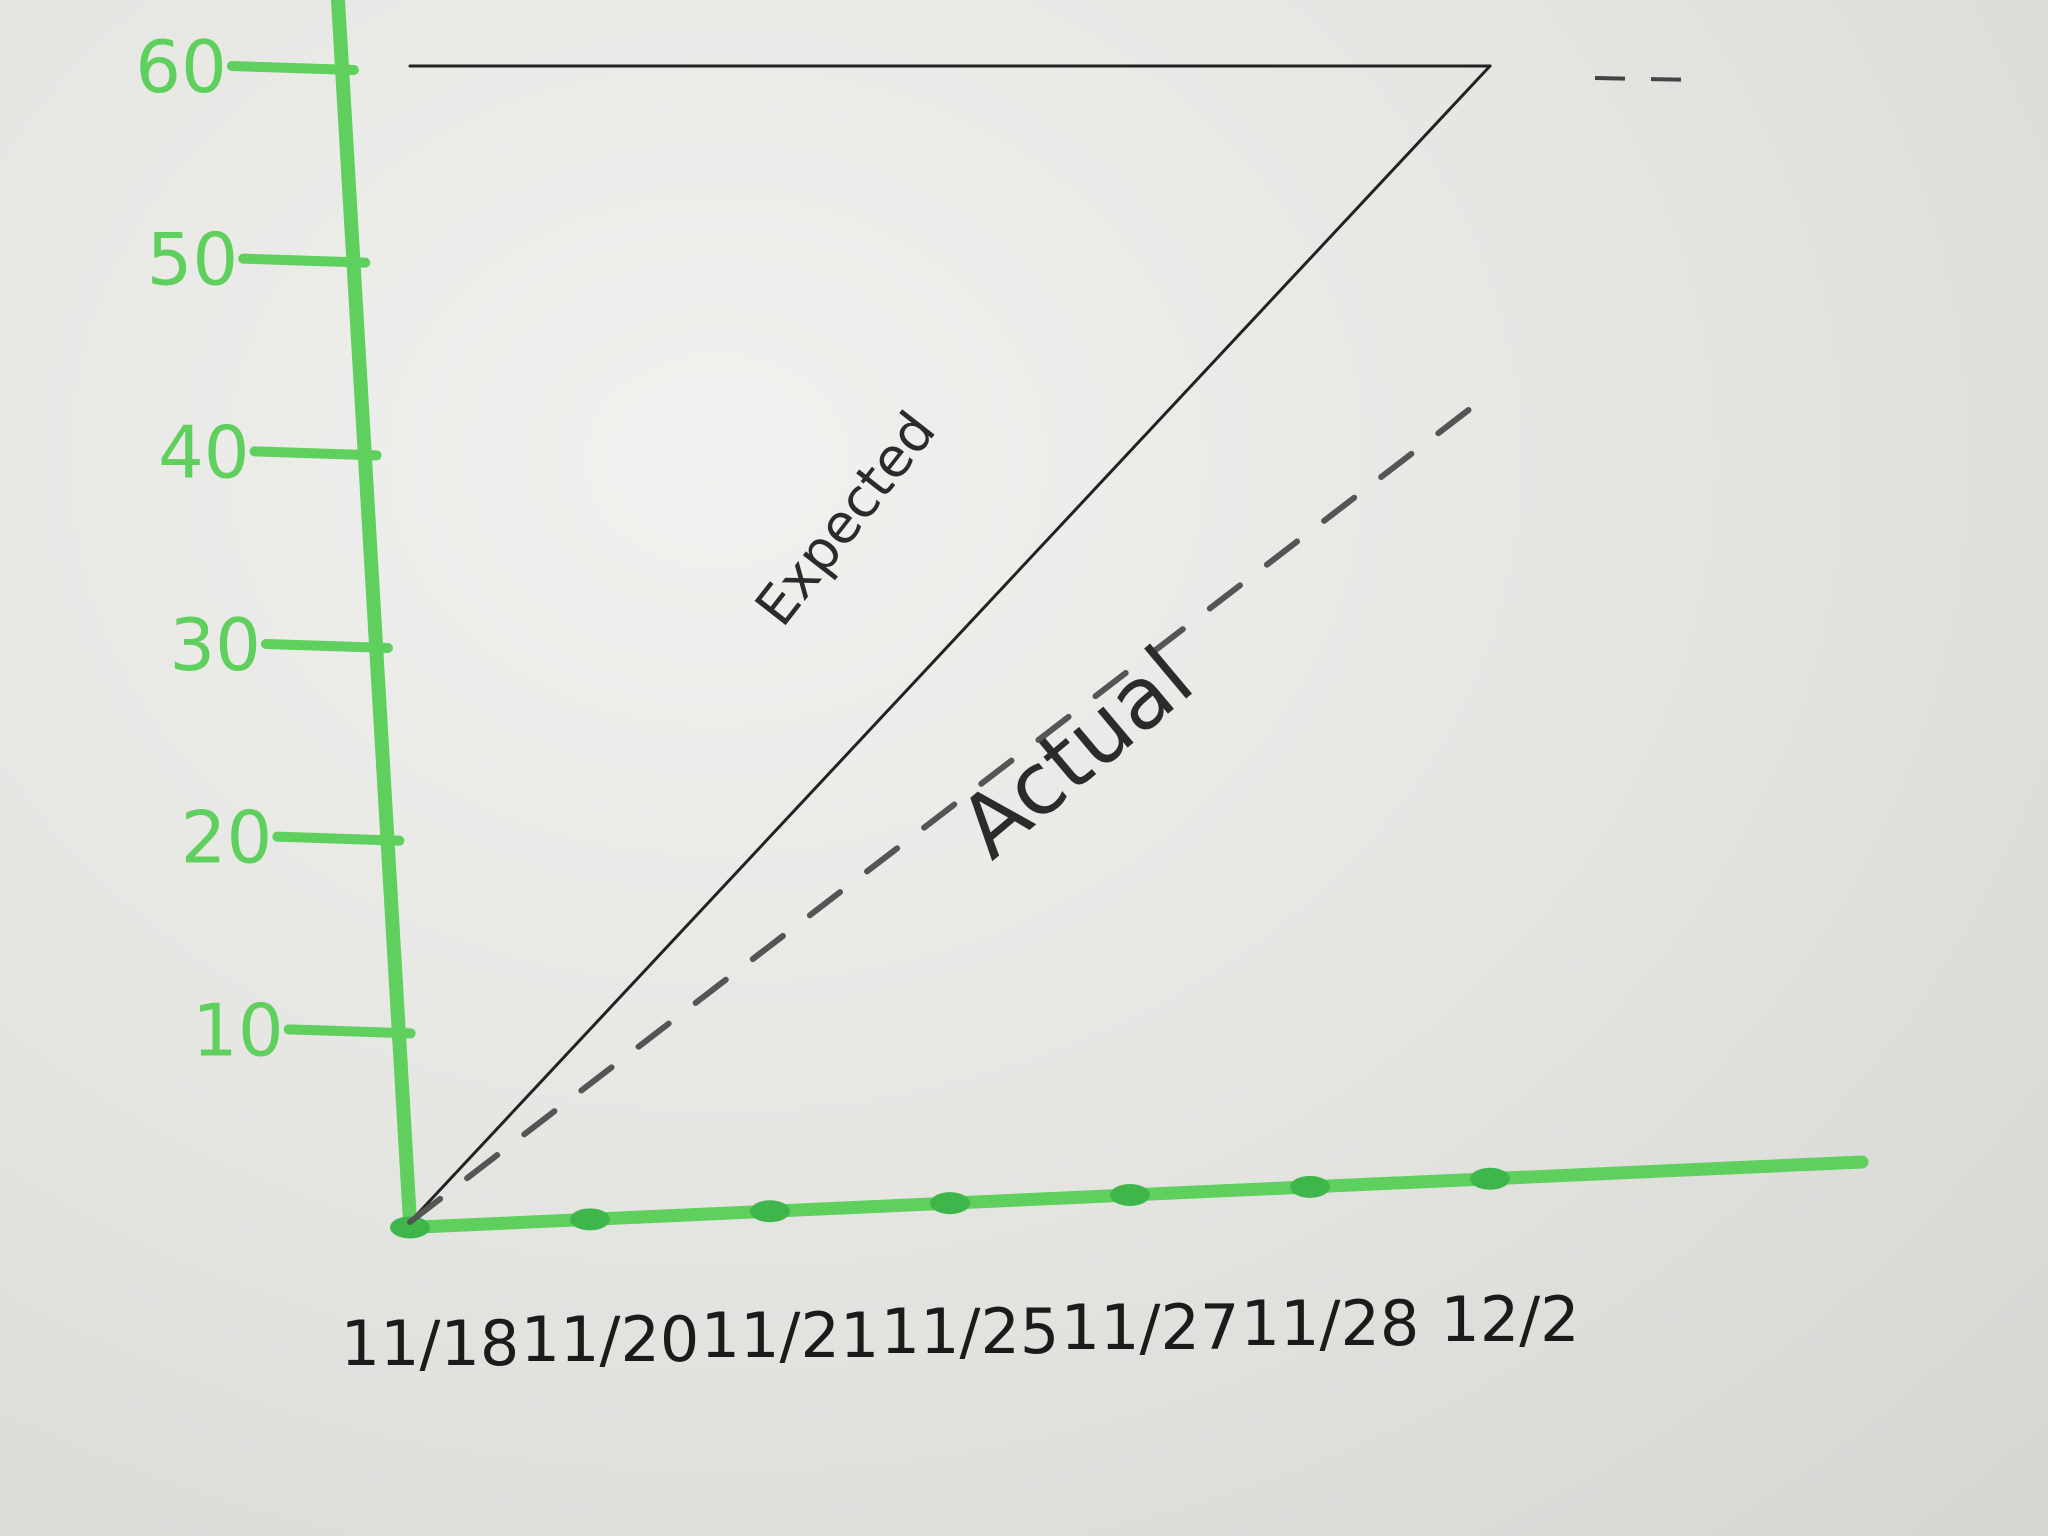 Image resolution: width=2048 pixels, height=1536 pixels. Describe the element at coordinates (181, 67) in the screenshot. I see `y-tick-label: 60` at that location.